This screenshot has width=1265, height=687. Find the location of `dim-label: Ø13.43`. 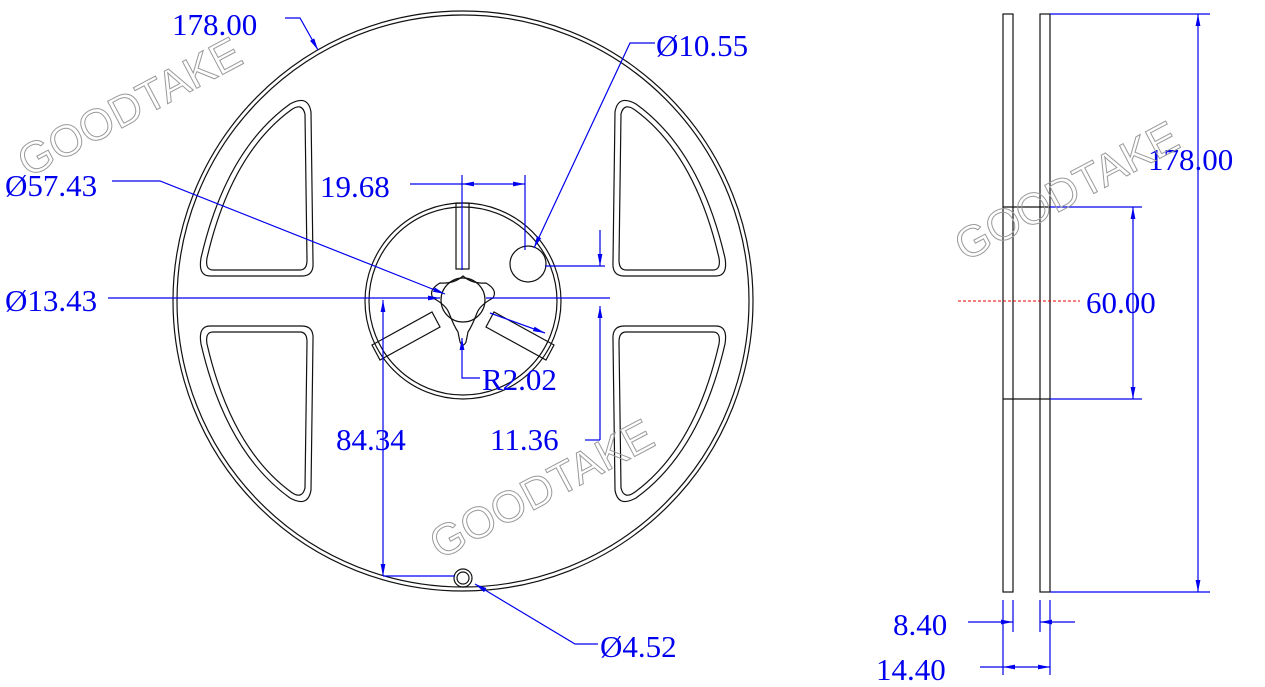

dim-label: Ø13.43 is located at coordinates (51, 300).